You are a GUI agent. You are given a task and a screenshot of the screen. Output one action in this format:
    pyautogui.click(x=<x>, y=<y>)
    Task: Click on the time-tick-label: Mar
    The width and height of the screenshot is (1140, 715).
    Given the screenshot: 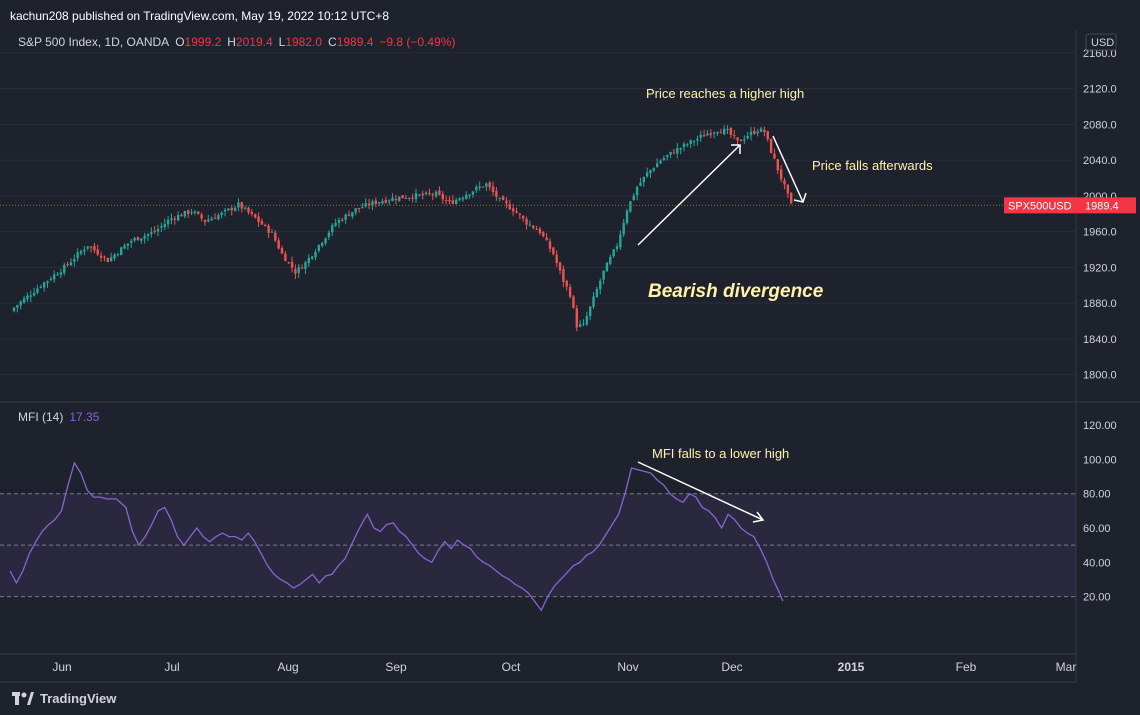 What is the action you would take?
    pyautogui.click(x=1066, y=667)
    